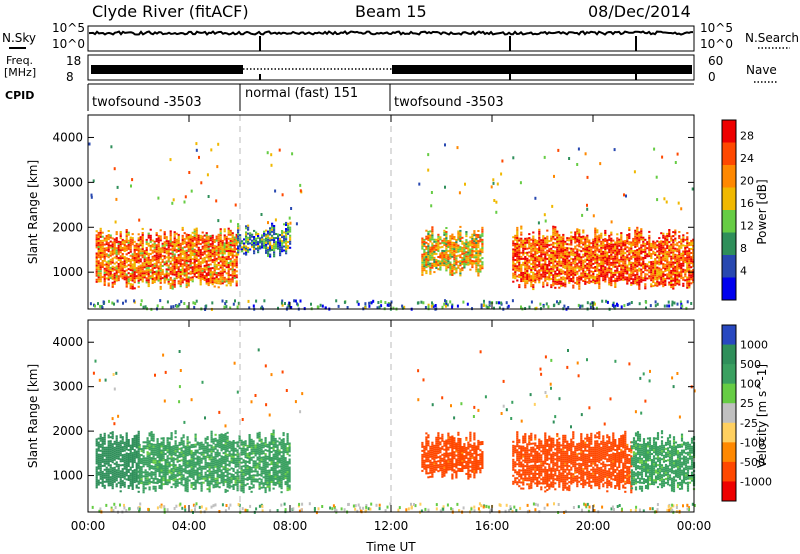  What do you see at coordinates (716, 28) in the screenshot?
I see `noise-right-tick-top: 10^5` at bounding box center [716, 28].